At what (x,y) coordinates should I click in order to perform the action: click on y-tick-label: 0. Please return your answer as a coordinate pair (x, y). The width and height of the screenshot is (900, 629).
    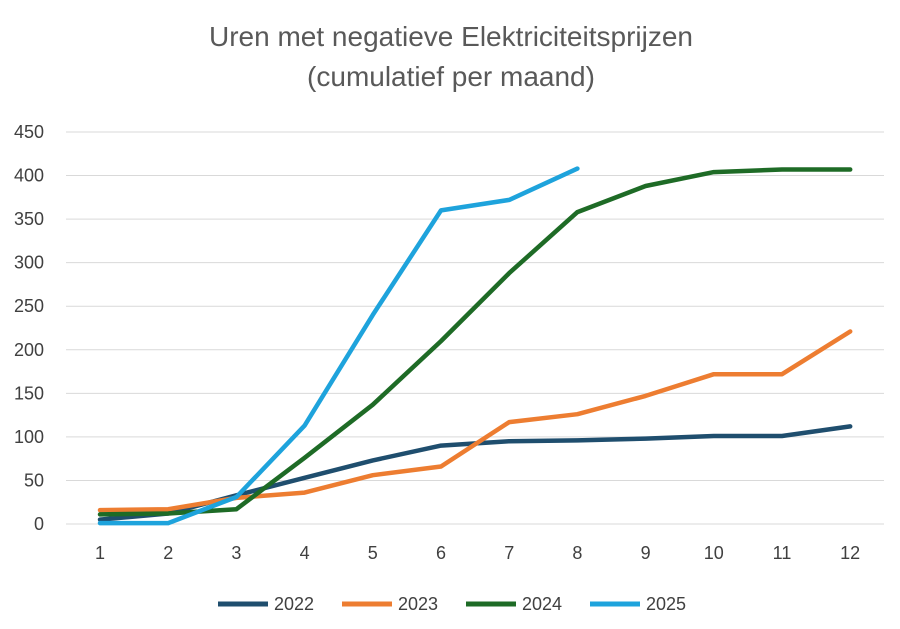
    Looking at the image, I should click on (39, 524).